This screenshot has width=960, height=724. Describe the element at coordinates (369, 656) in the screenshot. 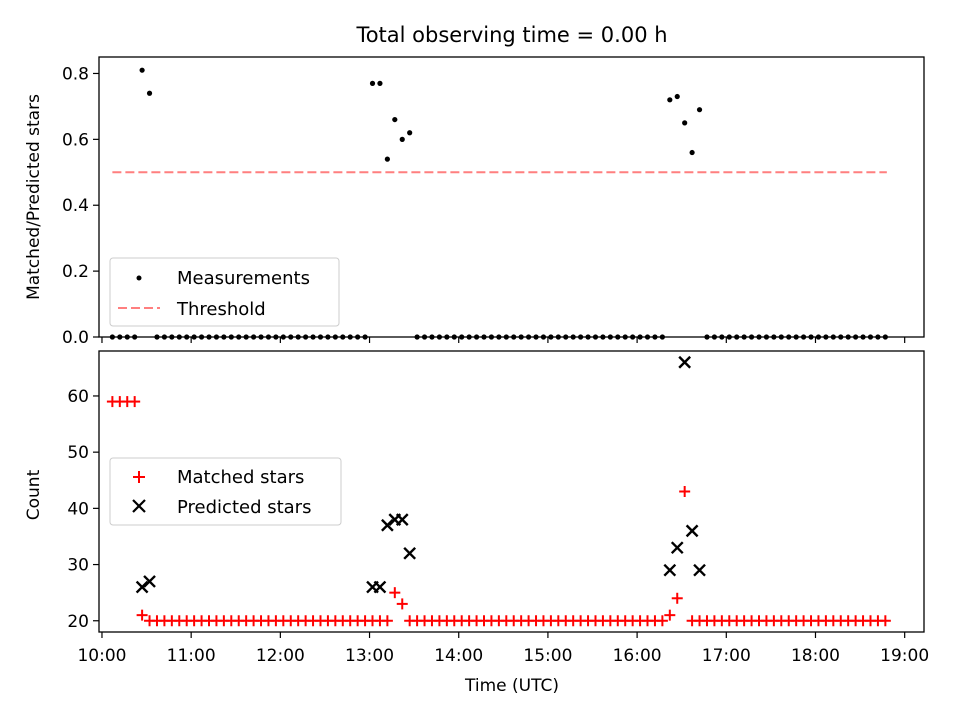

I see `x-tick-label: 13:00` at that location.